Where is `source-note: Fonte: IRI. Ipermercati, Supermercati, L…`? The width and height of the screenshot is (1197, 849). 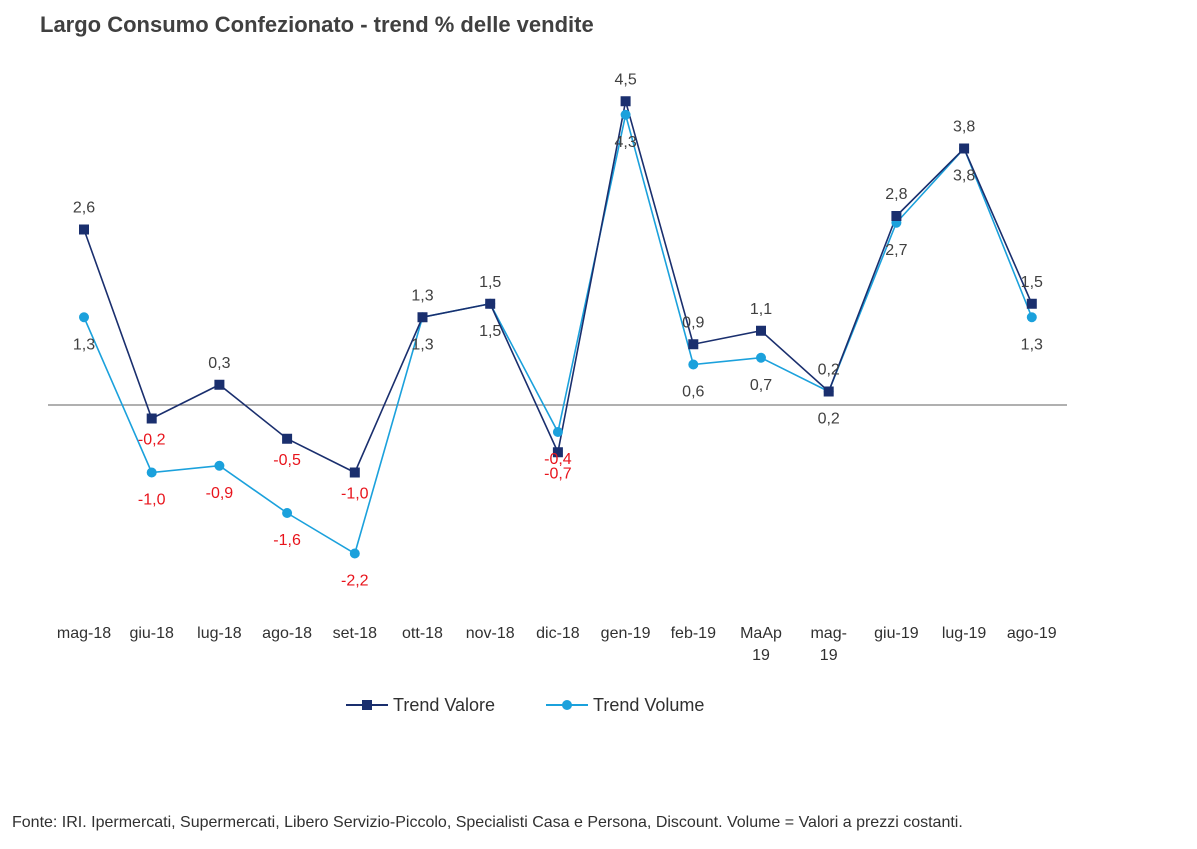 source-note: Fonte: IRI. Ipermercati, Supermercati, L… is located at coordinates (487, 822).